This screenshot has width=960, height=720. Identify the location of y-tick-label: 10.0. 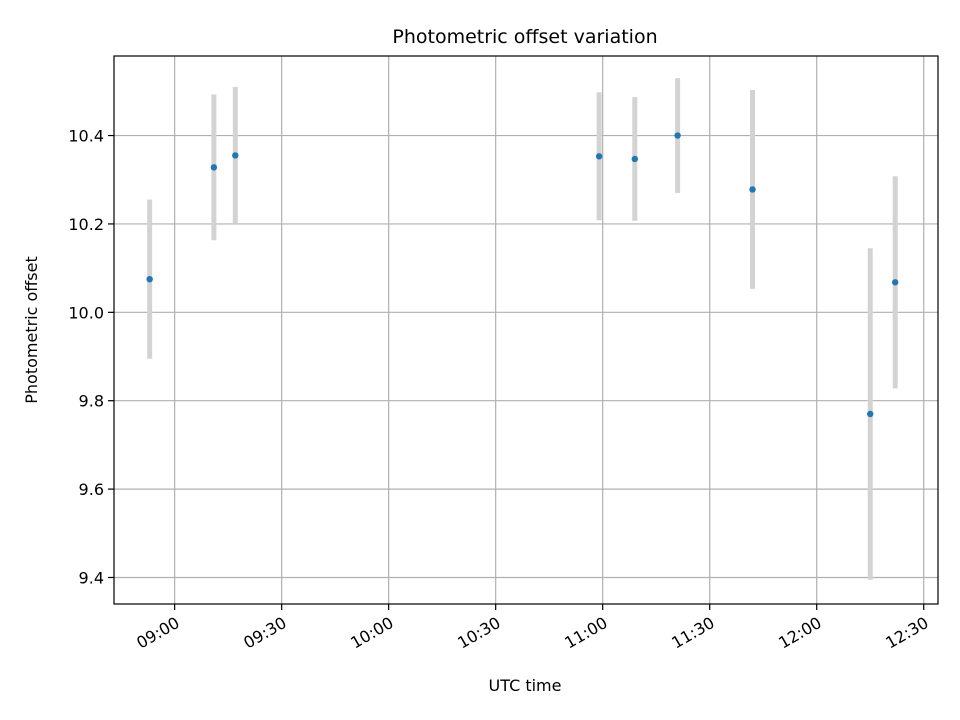
(86, 312).